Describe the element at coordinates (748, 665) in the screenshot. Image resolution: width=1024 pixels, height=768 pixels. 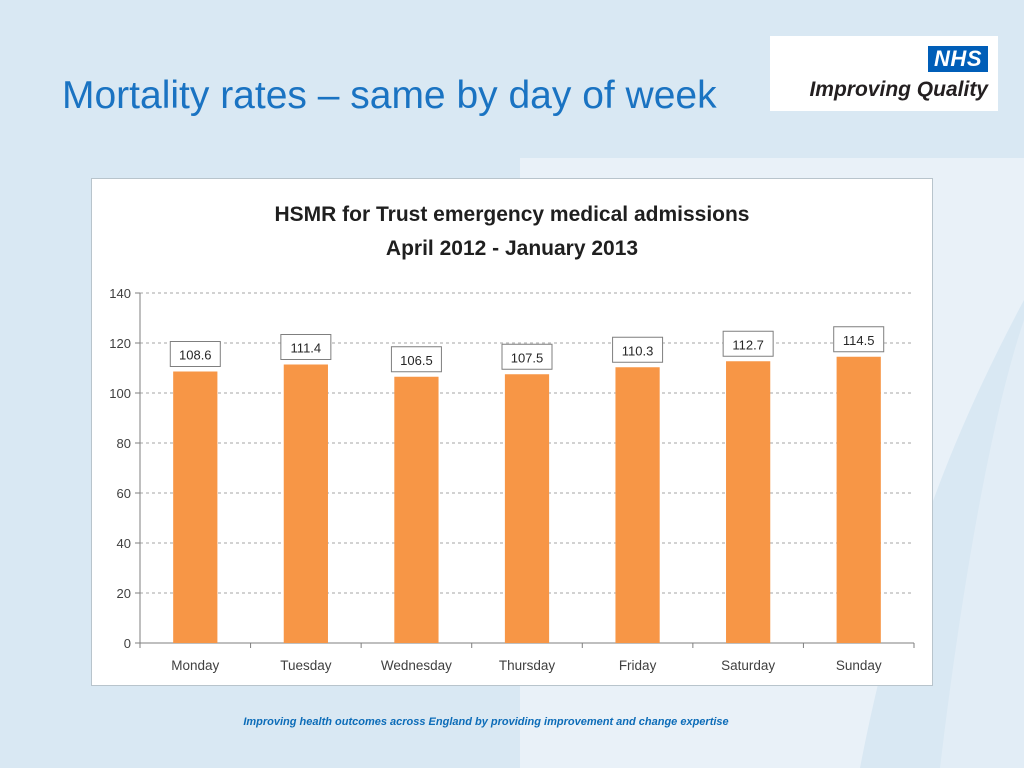
I see `x-tick-label: Saturday` at that location.